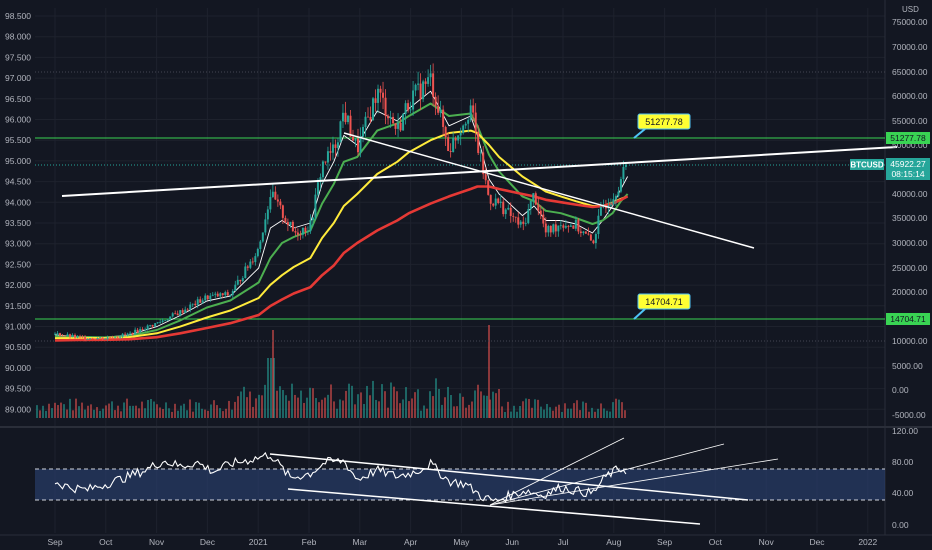  I want to click on resistance-axis-tag: 51277.78, so click(908, 138).